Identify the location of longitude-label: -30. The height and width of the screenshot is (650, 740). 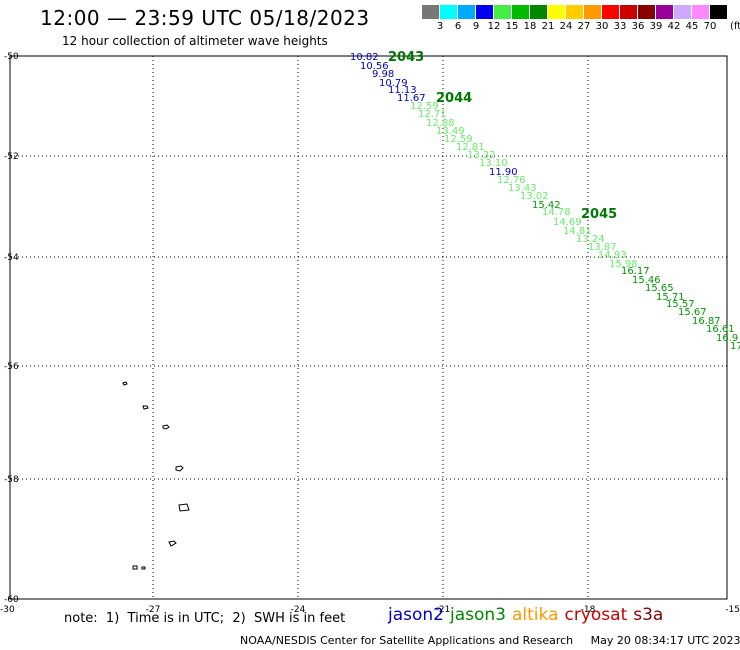
(7, 610).